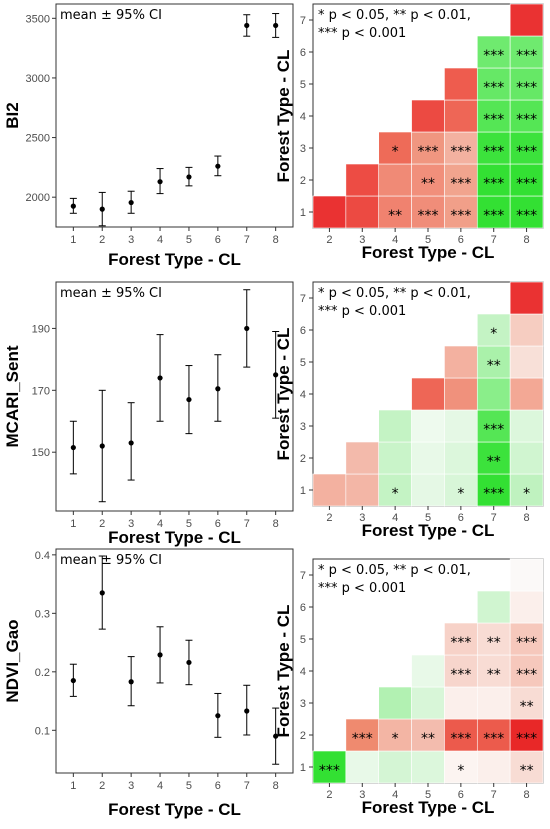 The width and height of the screenshot is (550, 829). I want to click on y-tick-label: 2000, so click(38, 198).